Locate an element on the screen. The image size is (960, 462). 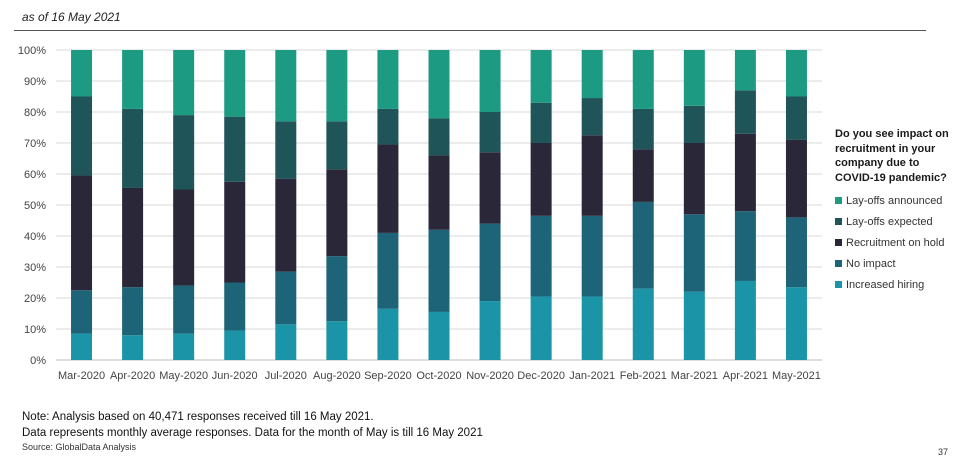
y-tick-label: 70% is located at coordinates (35, 144).